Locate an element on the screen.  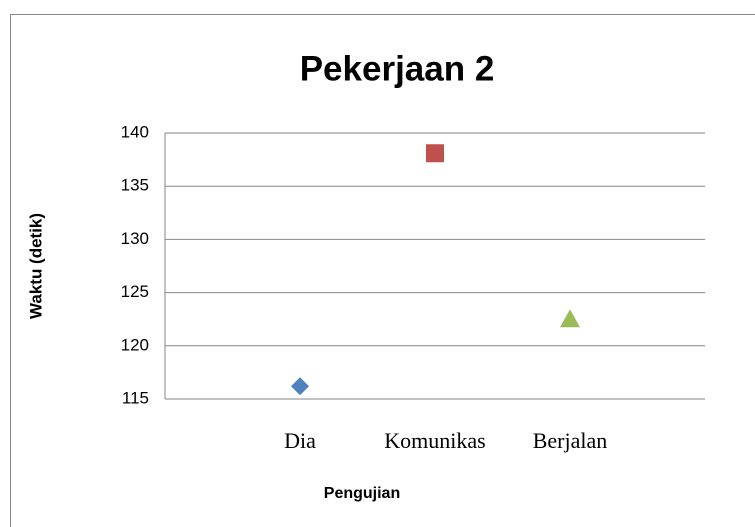
x-tick-label: Berjalan is located at coordinates (570, 440).